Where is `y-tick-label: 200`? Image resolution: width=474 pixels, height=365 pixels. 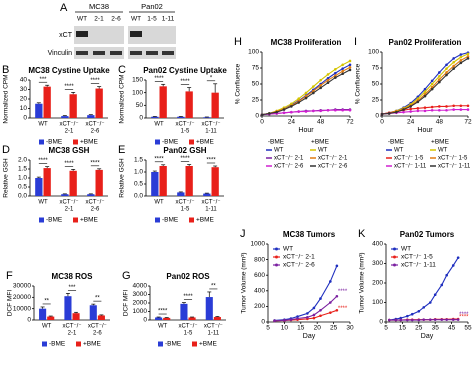
y-tick-label: 200 is located at coordinates (377, 283).